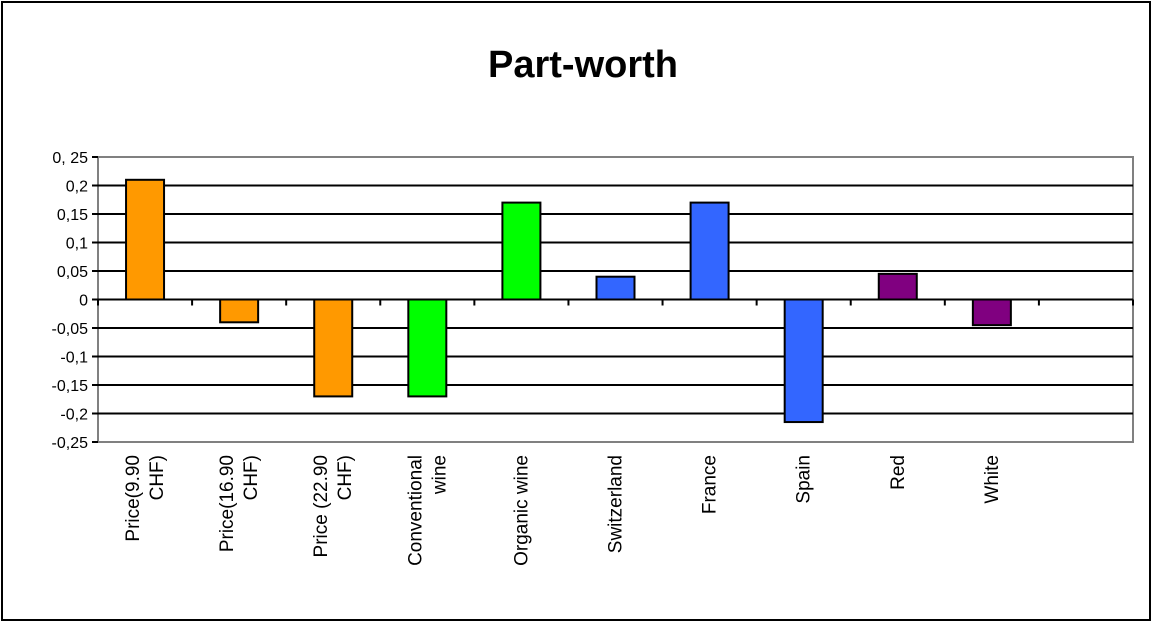 This screenshot has height=623, width=1154. I want to click on category-label-line: France, so click(710, 484).